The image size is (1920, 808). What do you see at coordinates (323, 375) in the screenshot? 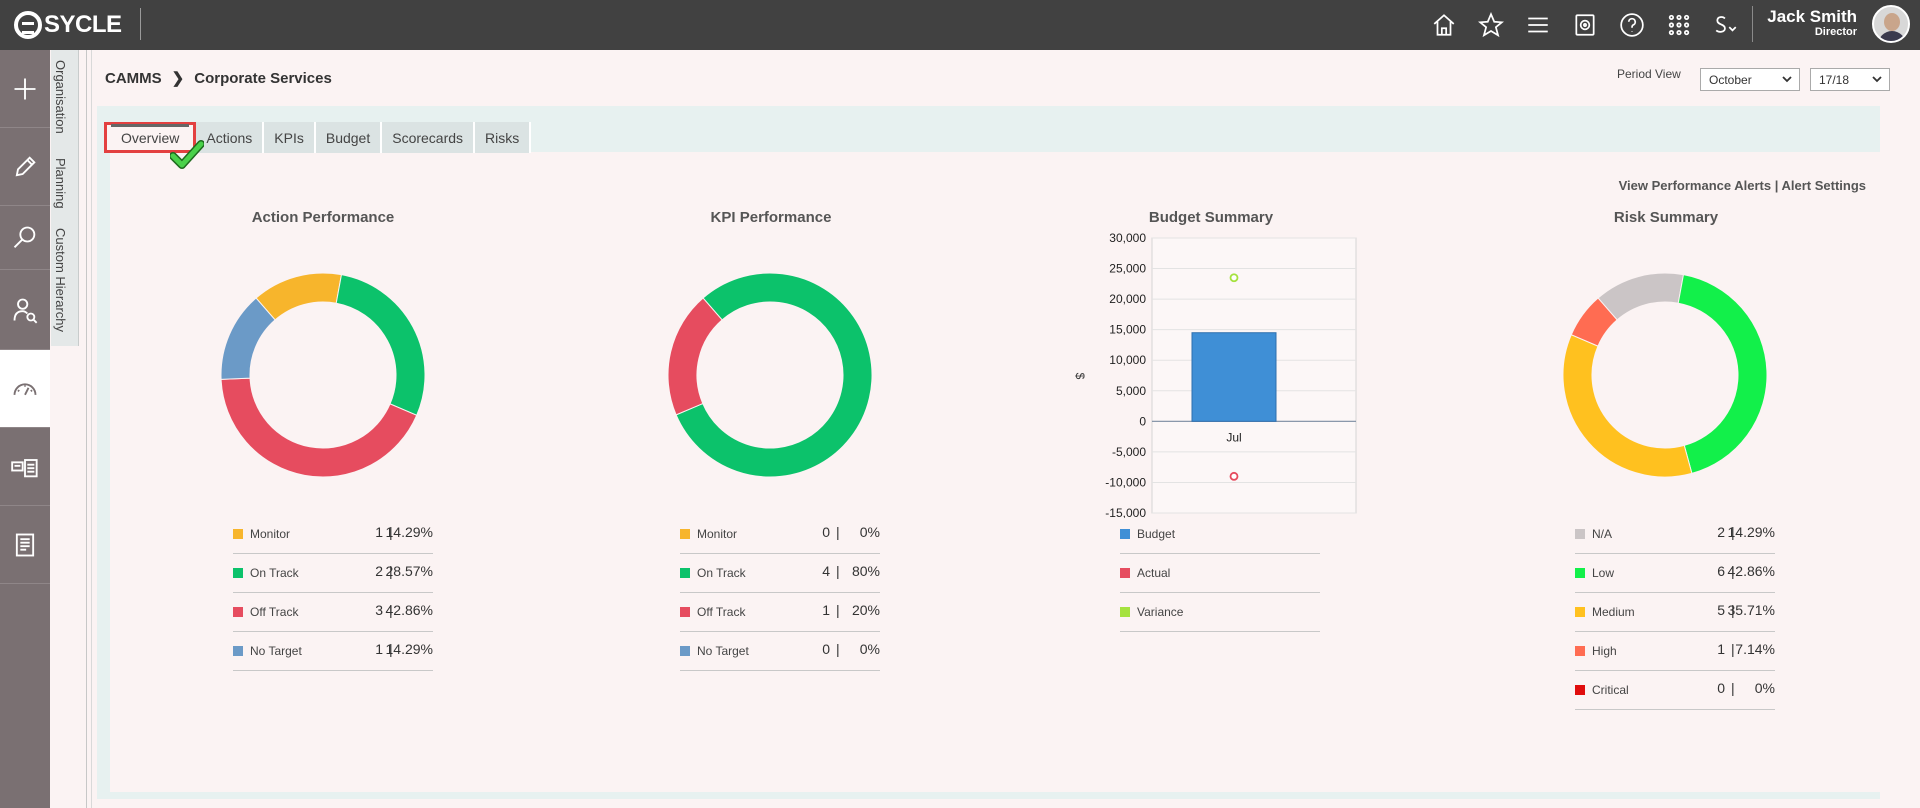
I see `action-performance-donut` at bounding box center [323, 375].